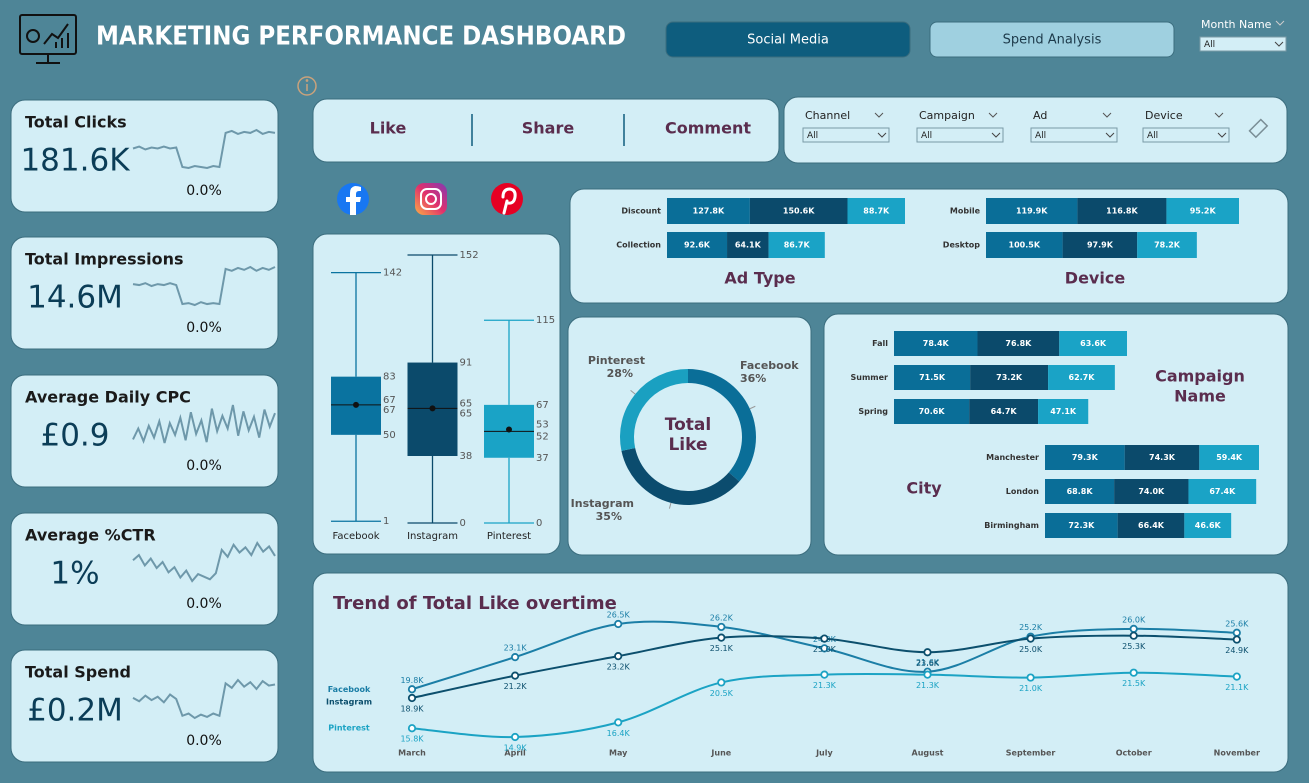 The image size is (1309, 783). Describe the element at coordinates (1095, 278) in the screenshot. I see `chart-title: Device` at that location.